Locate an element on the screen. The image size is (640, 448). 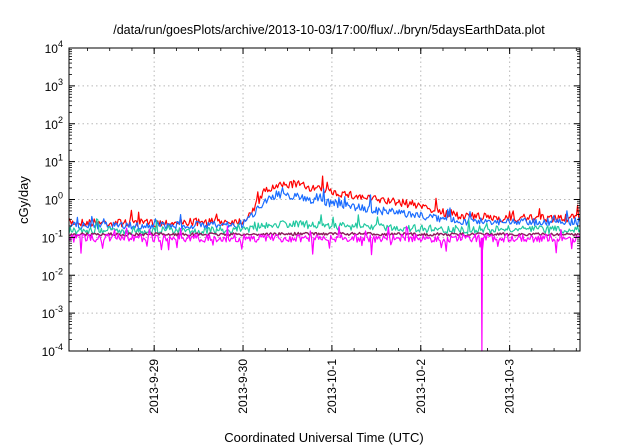
x-tick-label: 2013-9-30 is located at coordinates (243, 386).